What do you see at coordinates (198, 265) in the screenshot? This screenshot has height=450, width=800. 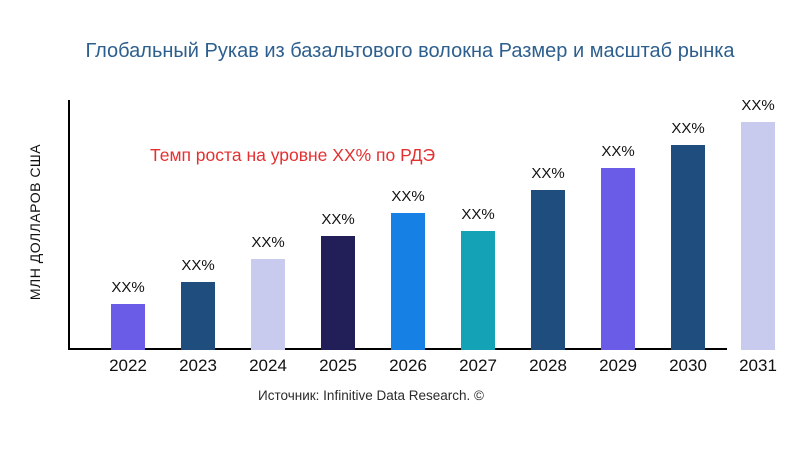 I see `bar-value-label-2023: XX%` at bounding box center [198, 265].